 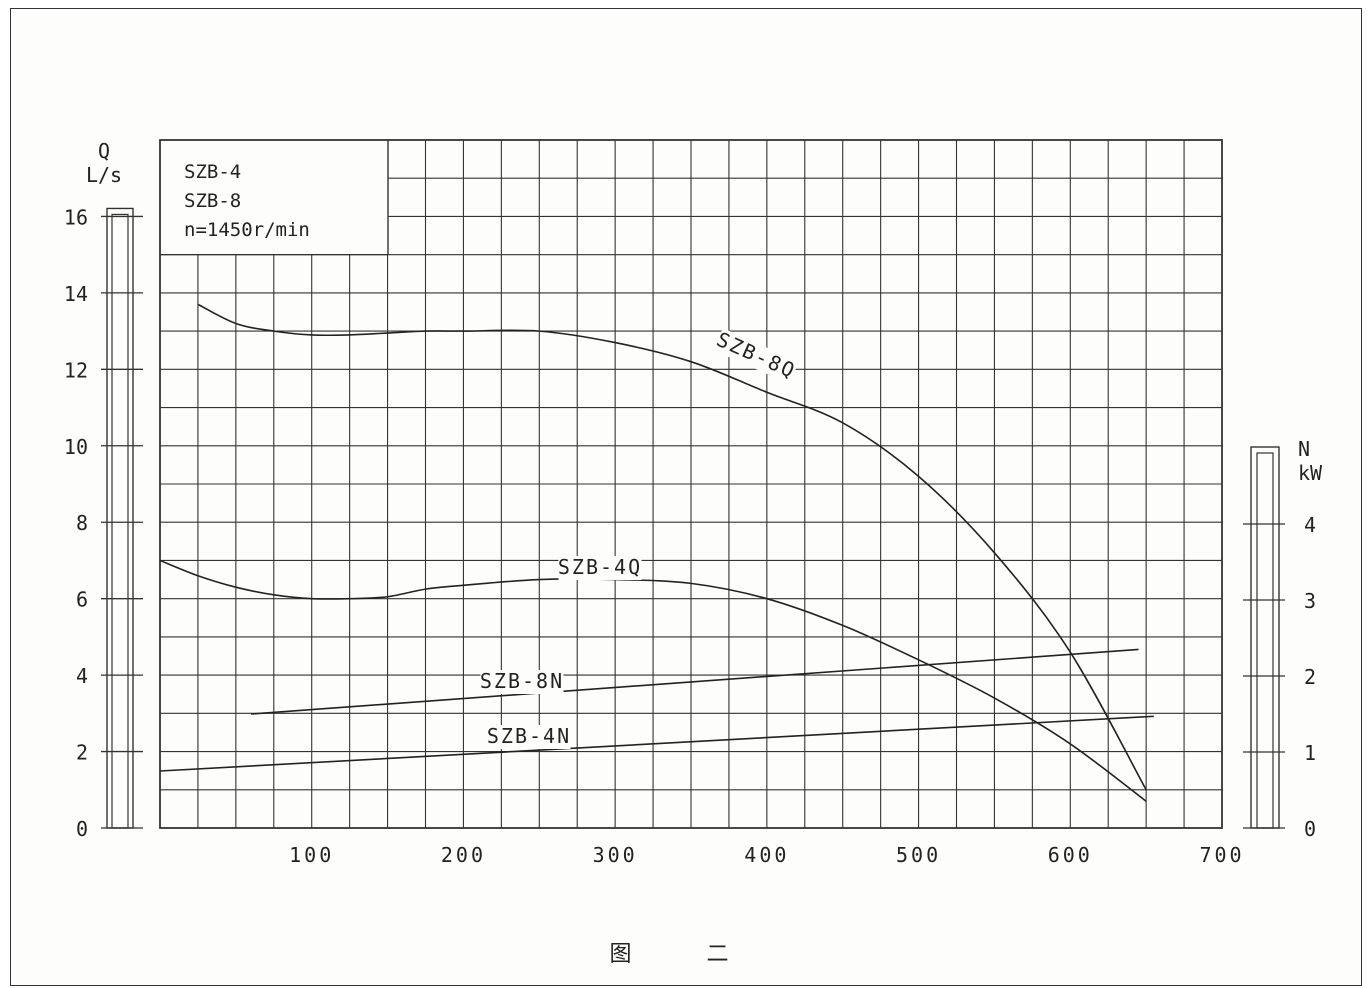 I want to click on left-axis-label-top: Q, so click(x=104, y=151).